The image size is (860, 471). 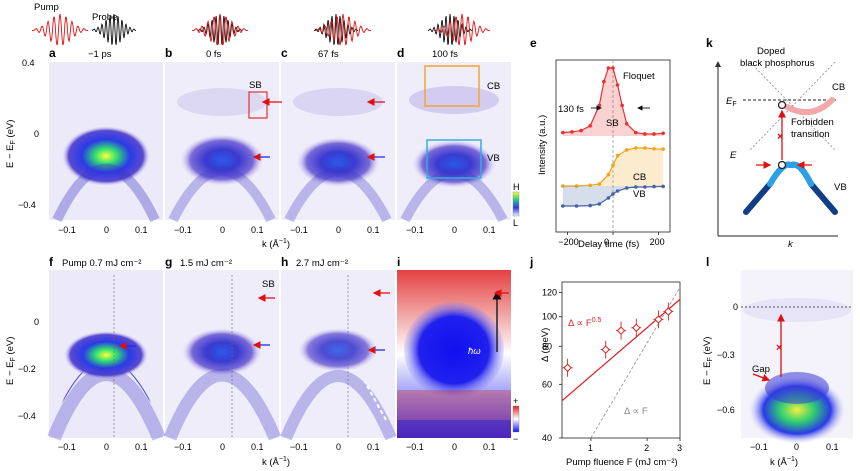 What do you see at coordinates (284, 53) in the screenshot?
I see `panel-letter-c: c` at bounding box center [284, 53].